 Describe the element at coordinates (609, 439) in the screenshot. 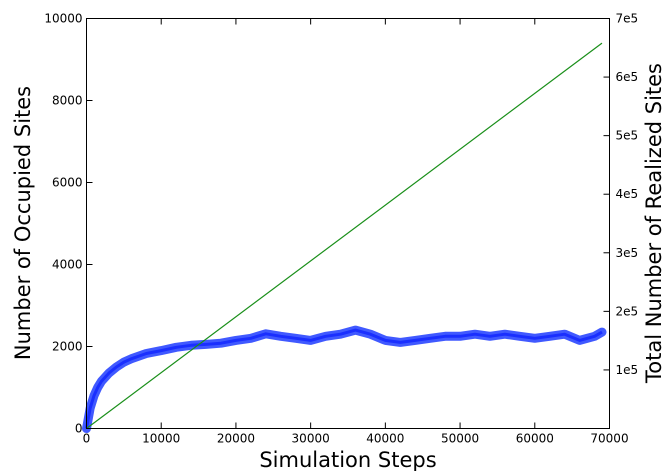

I see `x-tick-label: 70000` at that location.